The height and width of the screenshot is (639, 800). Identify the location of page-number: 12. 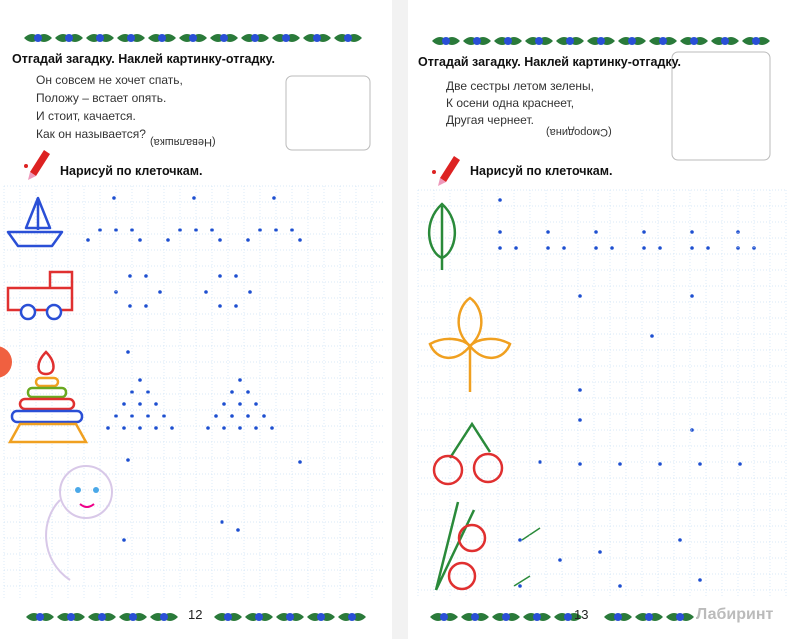
(195, 614).